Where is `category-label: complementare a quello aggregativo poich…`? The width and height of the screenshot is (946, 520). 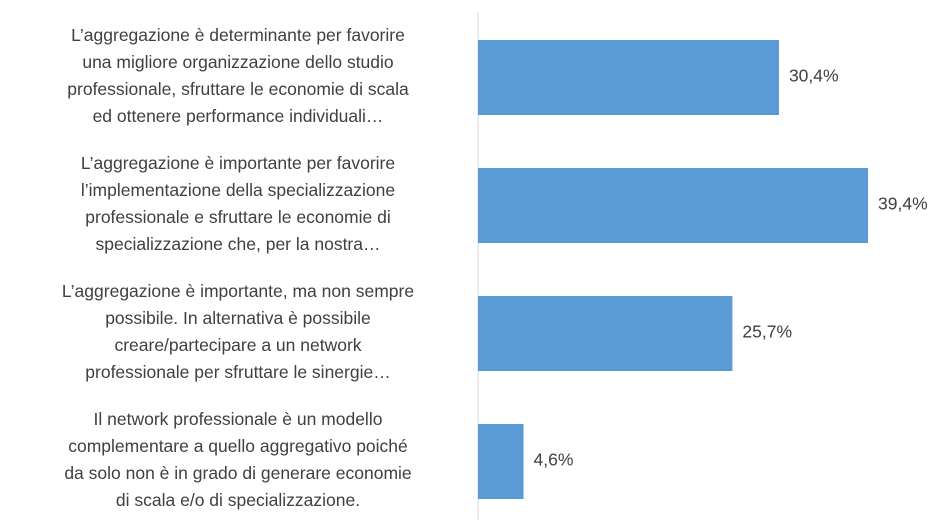 category-label: complementare a quello aggregativo poich… is located at coordinates (238, 446).